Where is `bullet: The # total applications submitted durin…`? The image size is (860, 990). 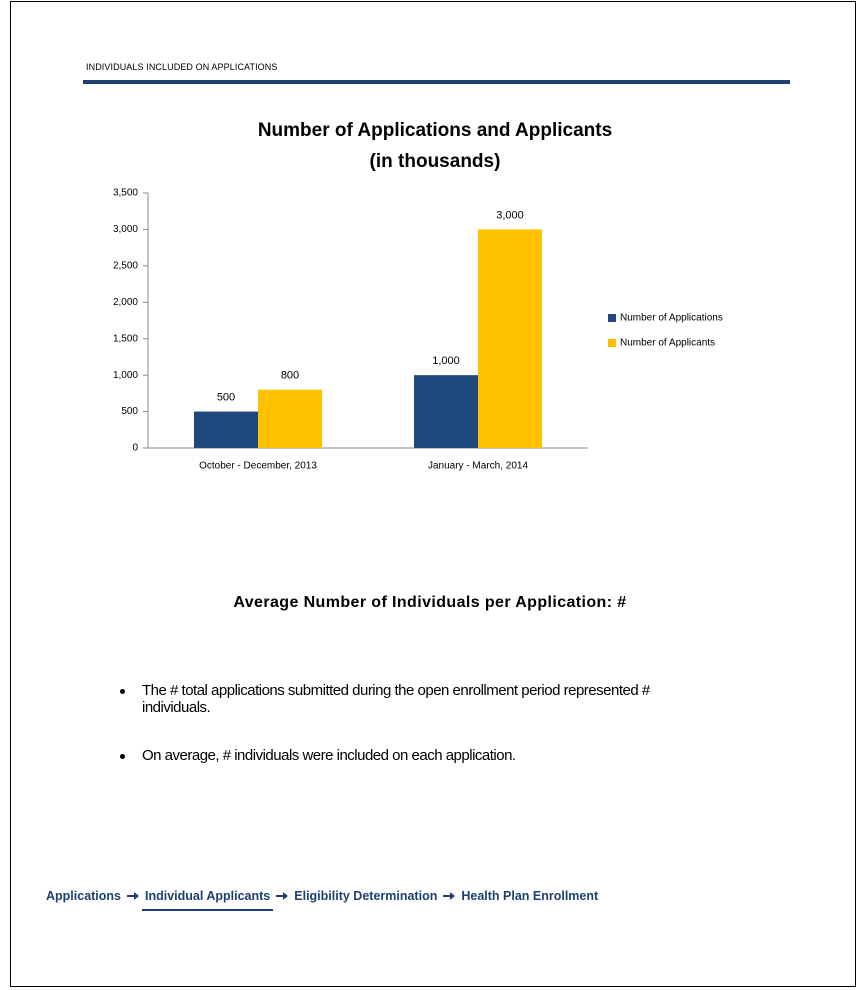 bullet: The # total applications submitted durin… is located at coordinates (418, 699).